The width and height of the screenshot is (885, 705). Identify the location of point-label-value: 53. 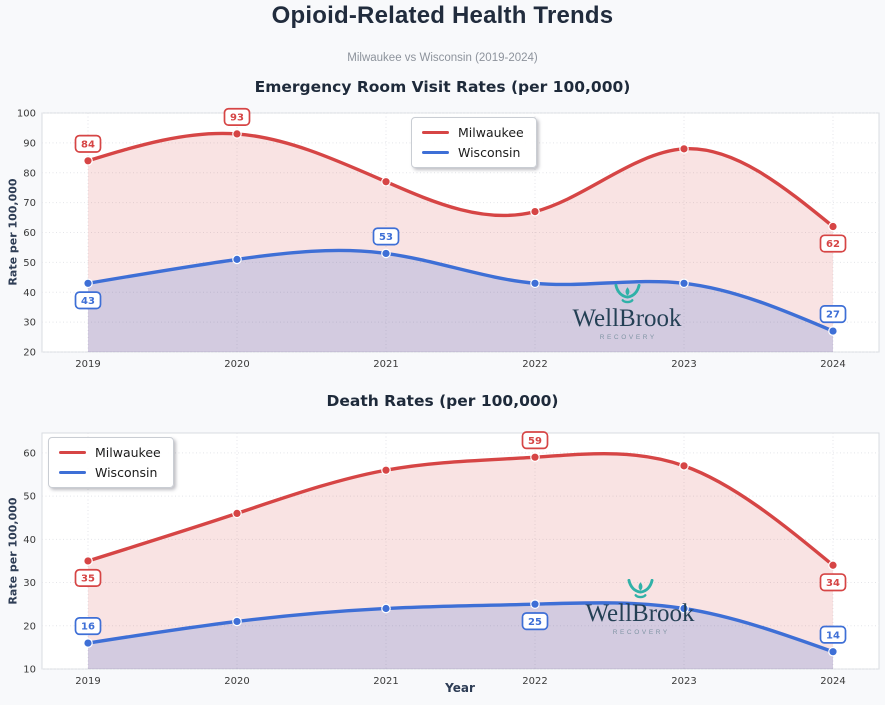
(386, 237).